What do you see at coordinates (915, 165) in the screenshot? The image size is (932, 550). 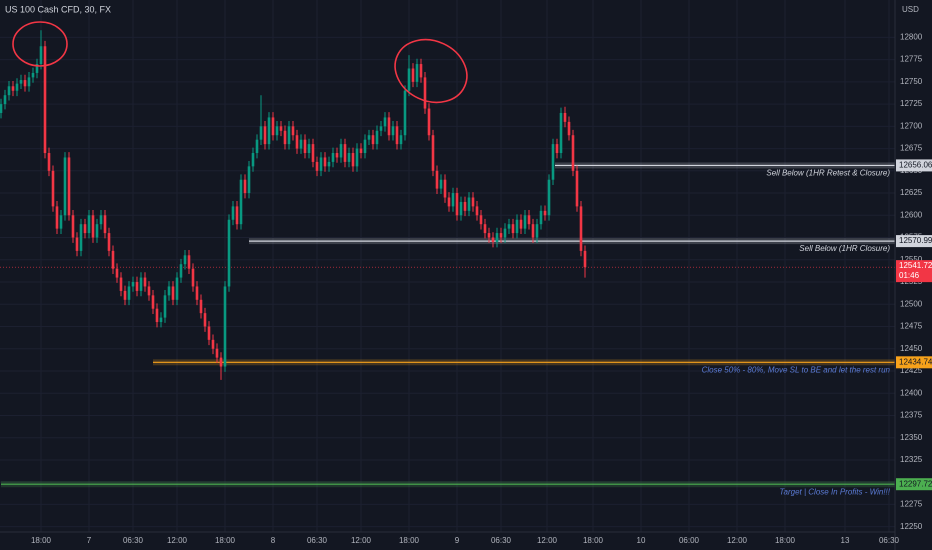 I see `price-badge-label: 12656.06` at bounding box center [915, 165].